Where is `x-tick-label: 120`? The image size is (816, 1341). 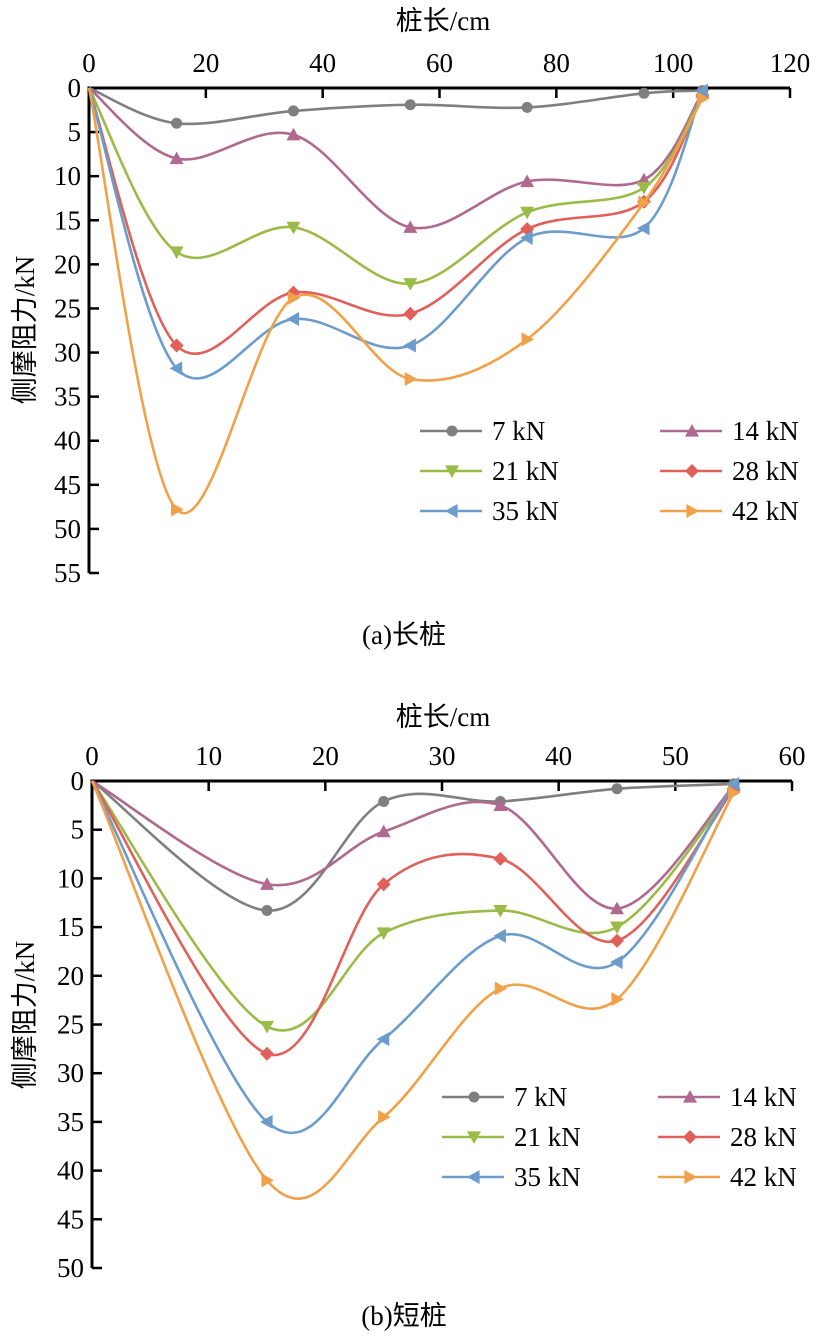
x-tick-label: 120 is located at coordinates (790, 63).